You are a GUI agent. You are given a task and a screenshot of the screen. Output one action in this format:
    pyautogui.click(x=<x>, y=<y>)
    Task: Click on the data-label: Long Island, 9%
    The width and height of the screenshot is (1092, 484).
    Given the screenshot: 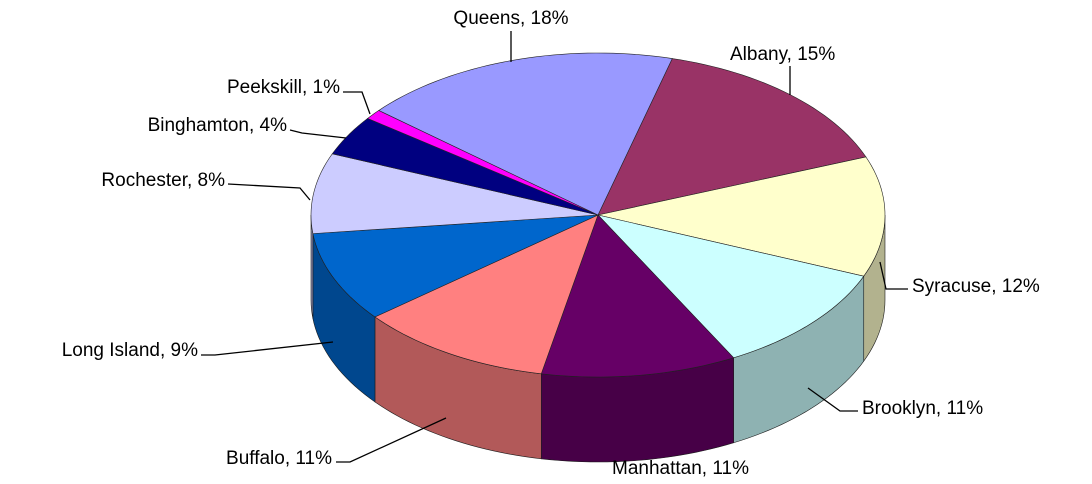 What is the action you would take?
    pyautogui.click(x=130, y=350)
    